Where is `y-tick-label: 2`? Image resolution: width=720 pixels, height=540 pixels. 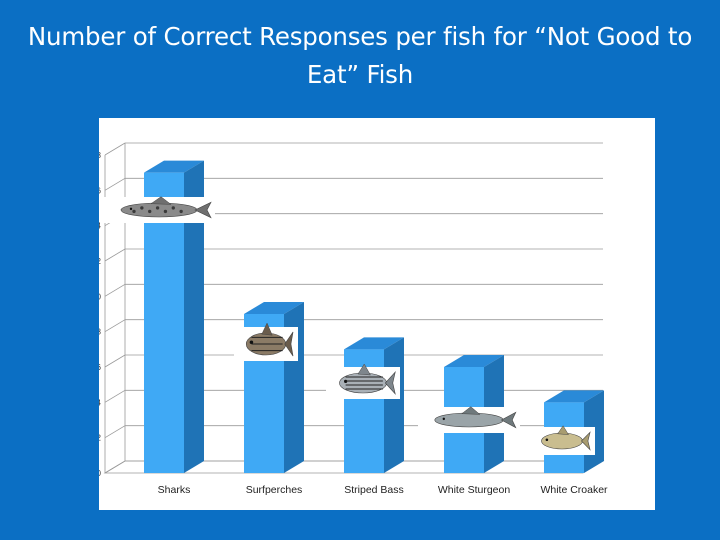 y-tick-label: 2 is located at coordinates (100, 438).